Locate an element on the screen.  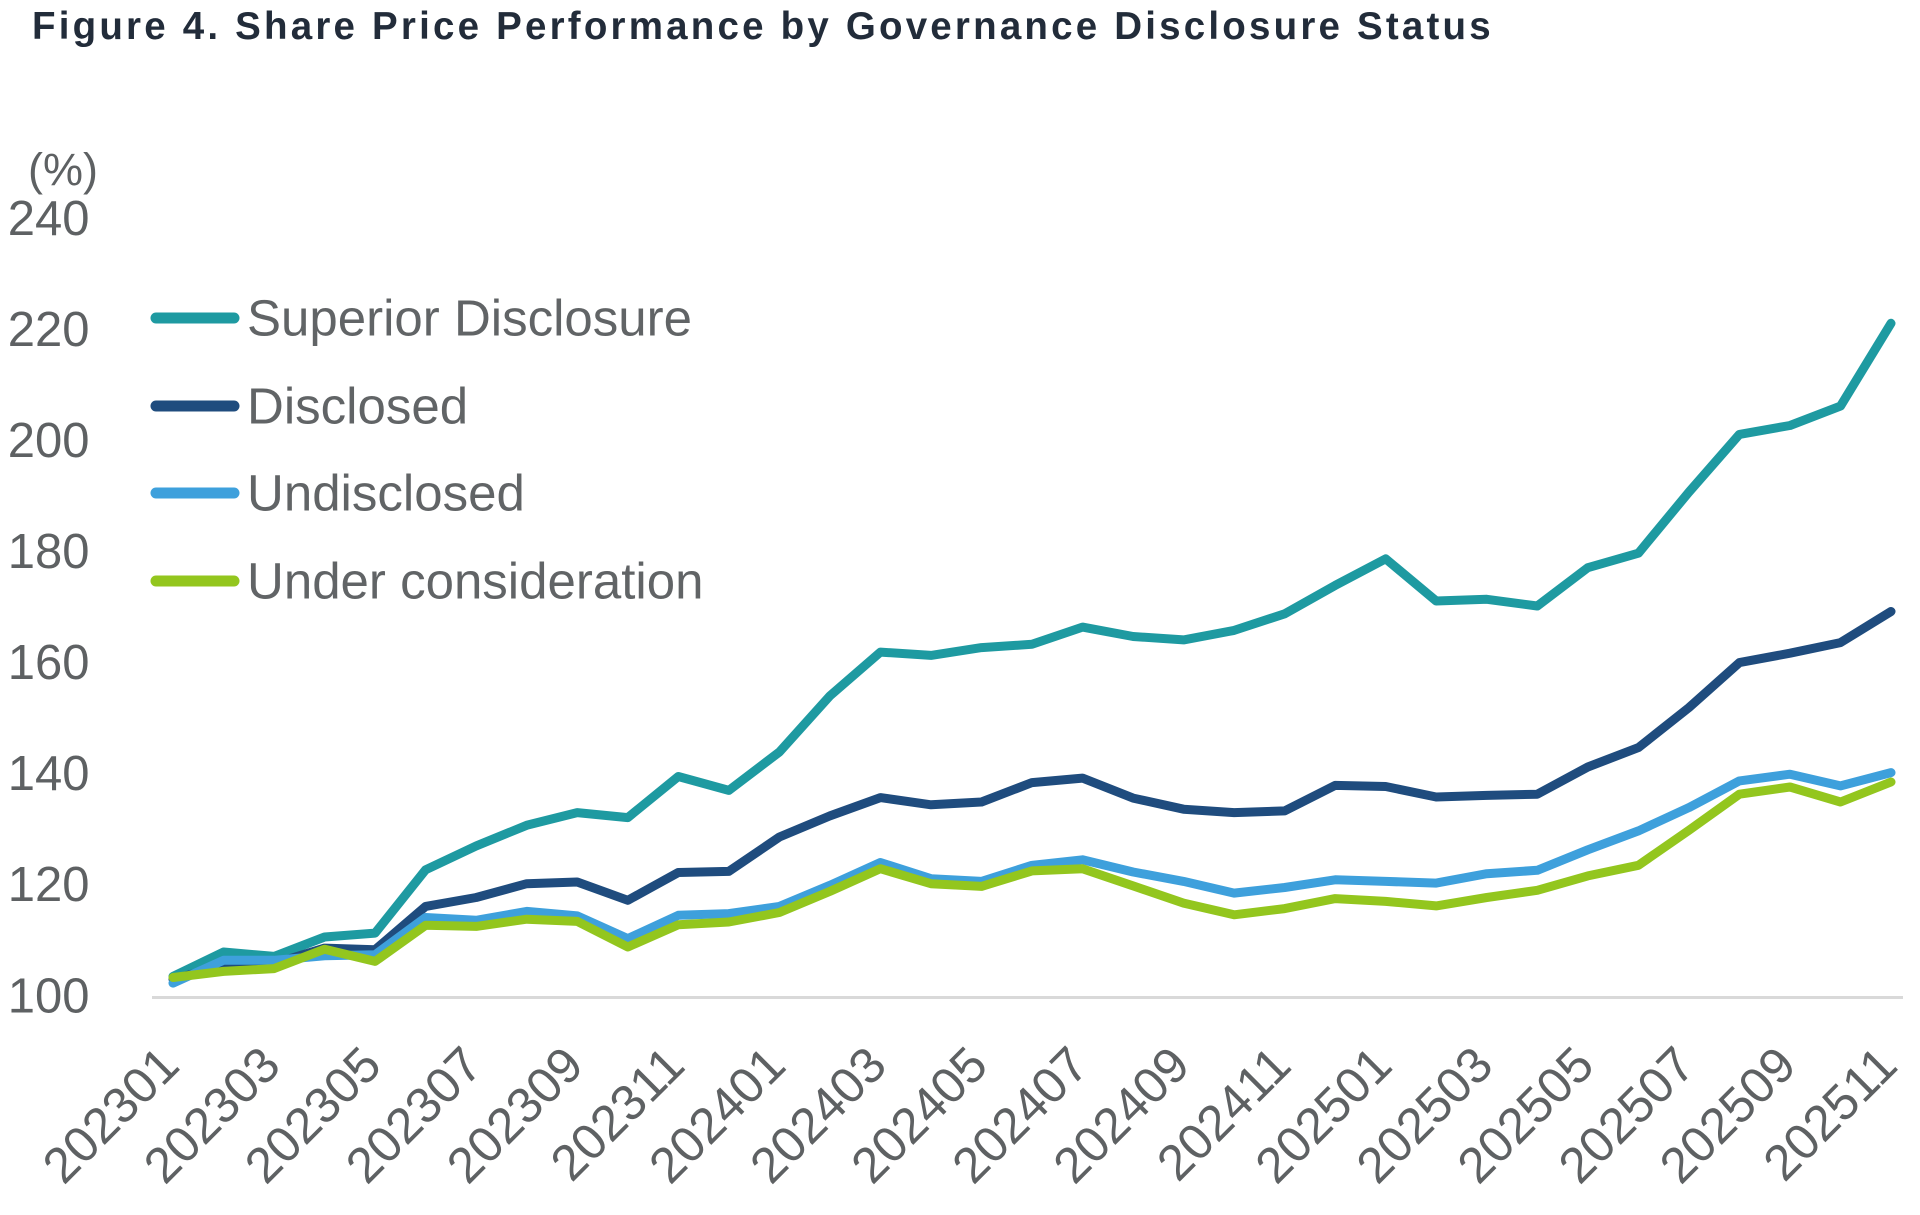
svg-text: 160 is located at coordinates (49, 663).